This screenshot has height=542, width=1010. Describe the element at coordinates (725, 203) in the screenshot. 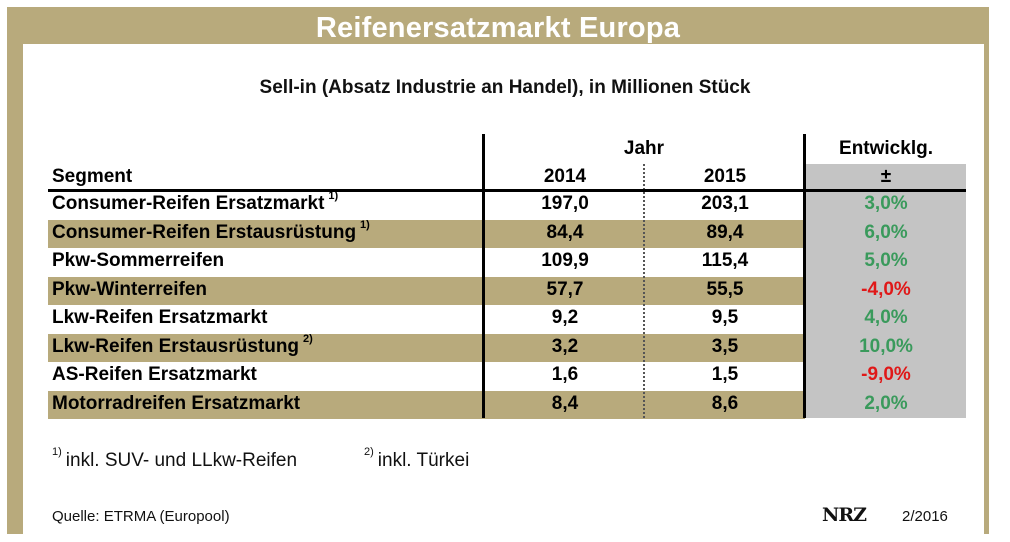

I see `value-2015: 203,1` at that location.